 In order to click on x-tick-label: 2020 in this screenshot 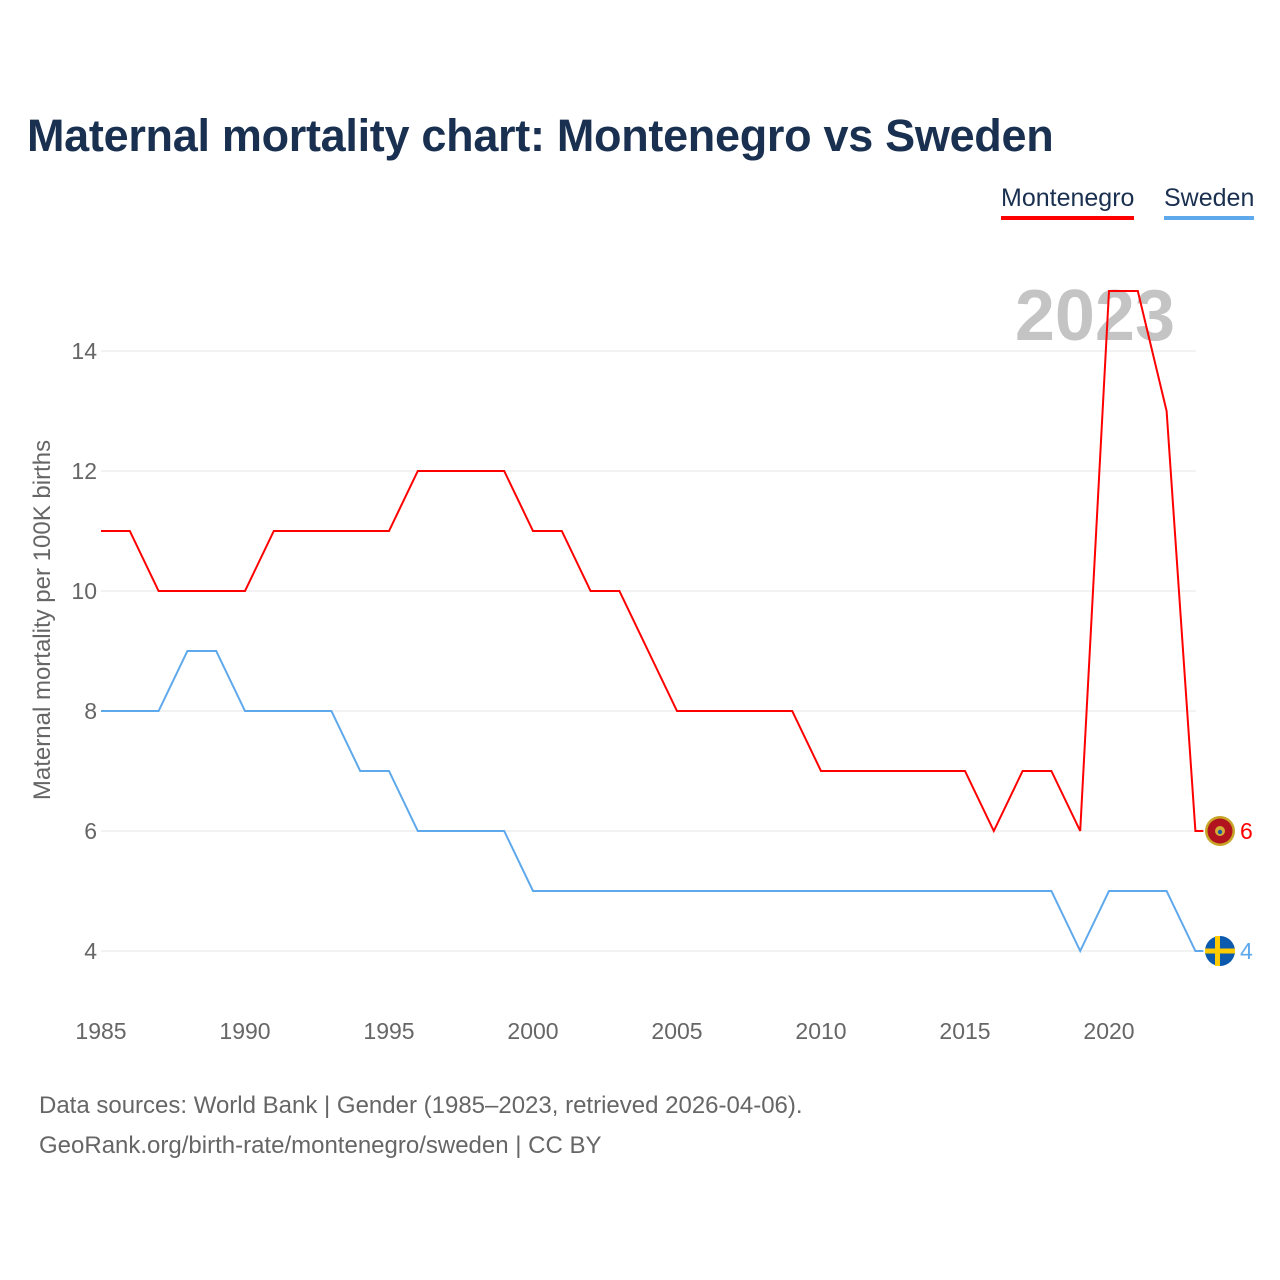, I will do `click(1108, 1031)`.